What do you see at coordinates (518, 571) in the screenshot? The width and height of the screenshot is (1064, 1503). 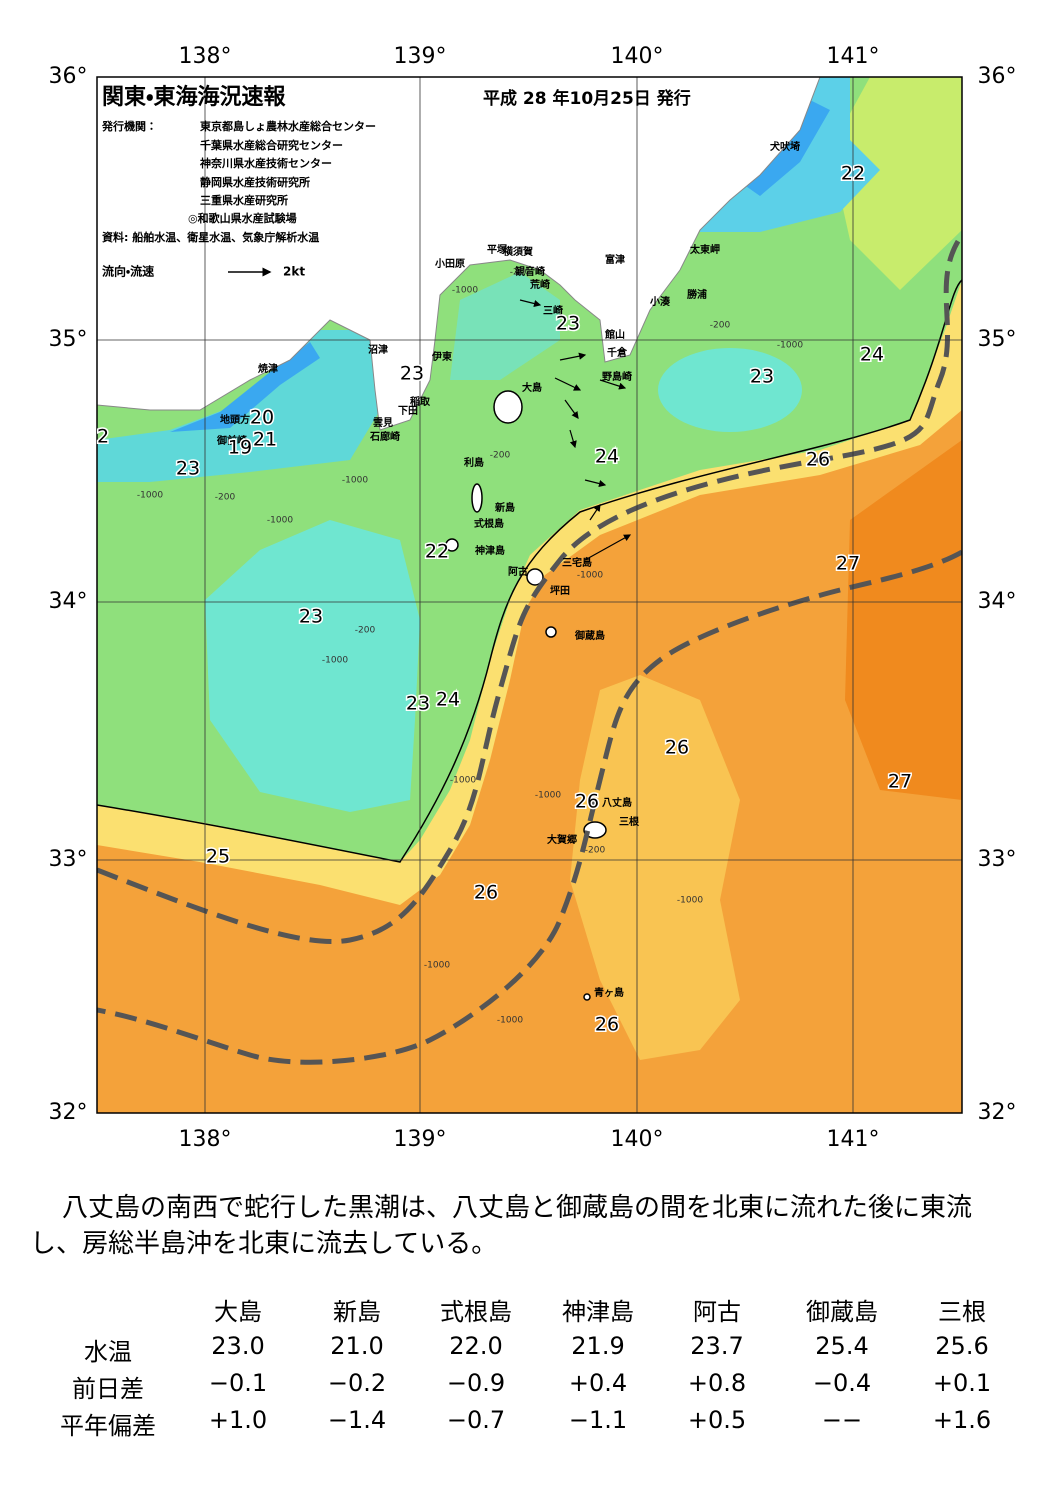 I see `place-name: 阿古` at bounding box center [518, 571].